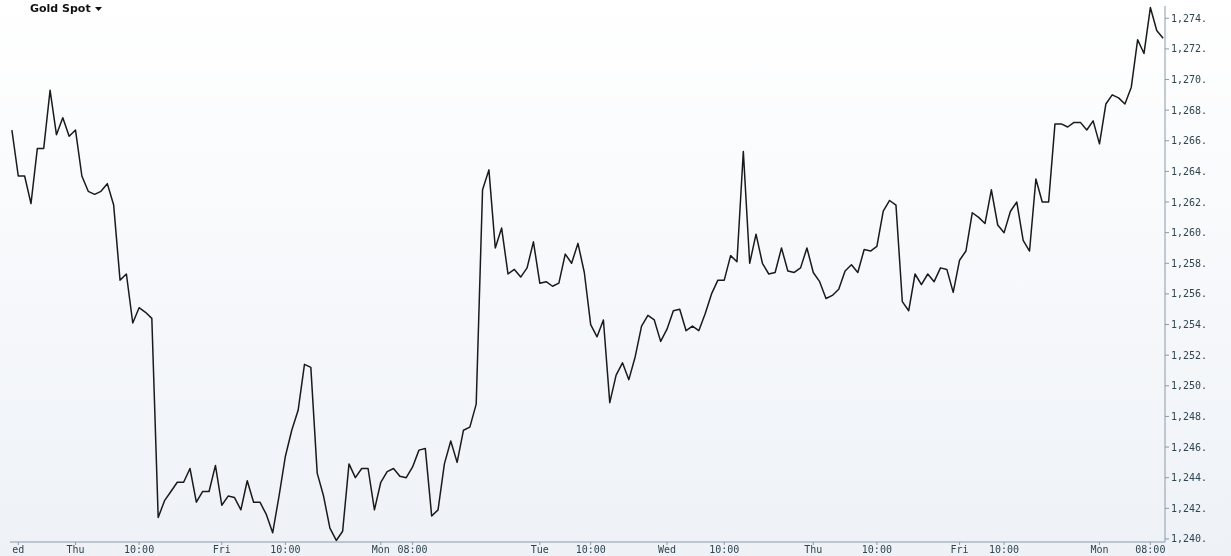  What do you see at coordinates (1189, 325) in the screenshot?
I see `y-tick-label: 1,254.` at bounding box center [1189, 325].